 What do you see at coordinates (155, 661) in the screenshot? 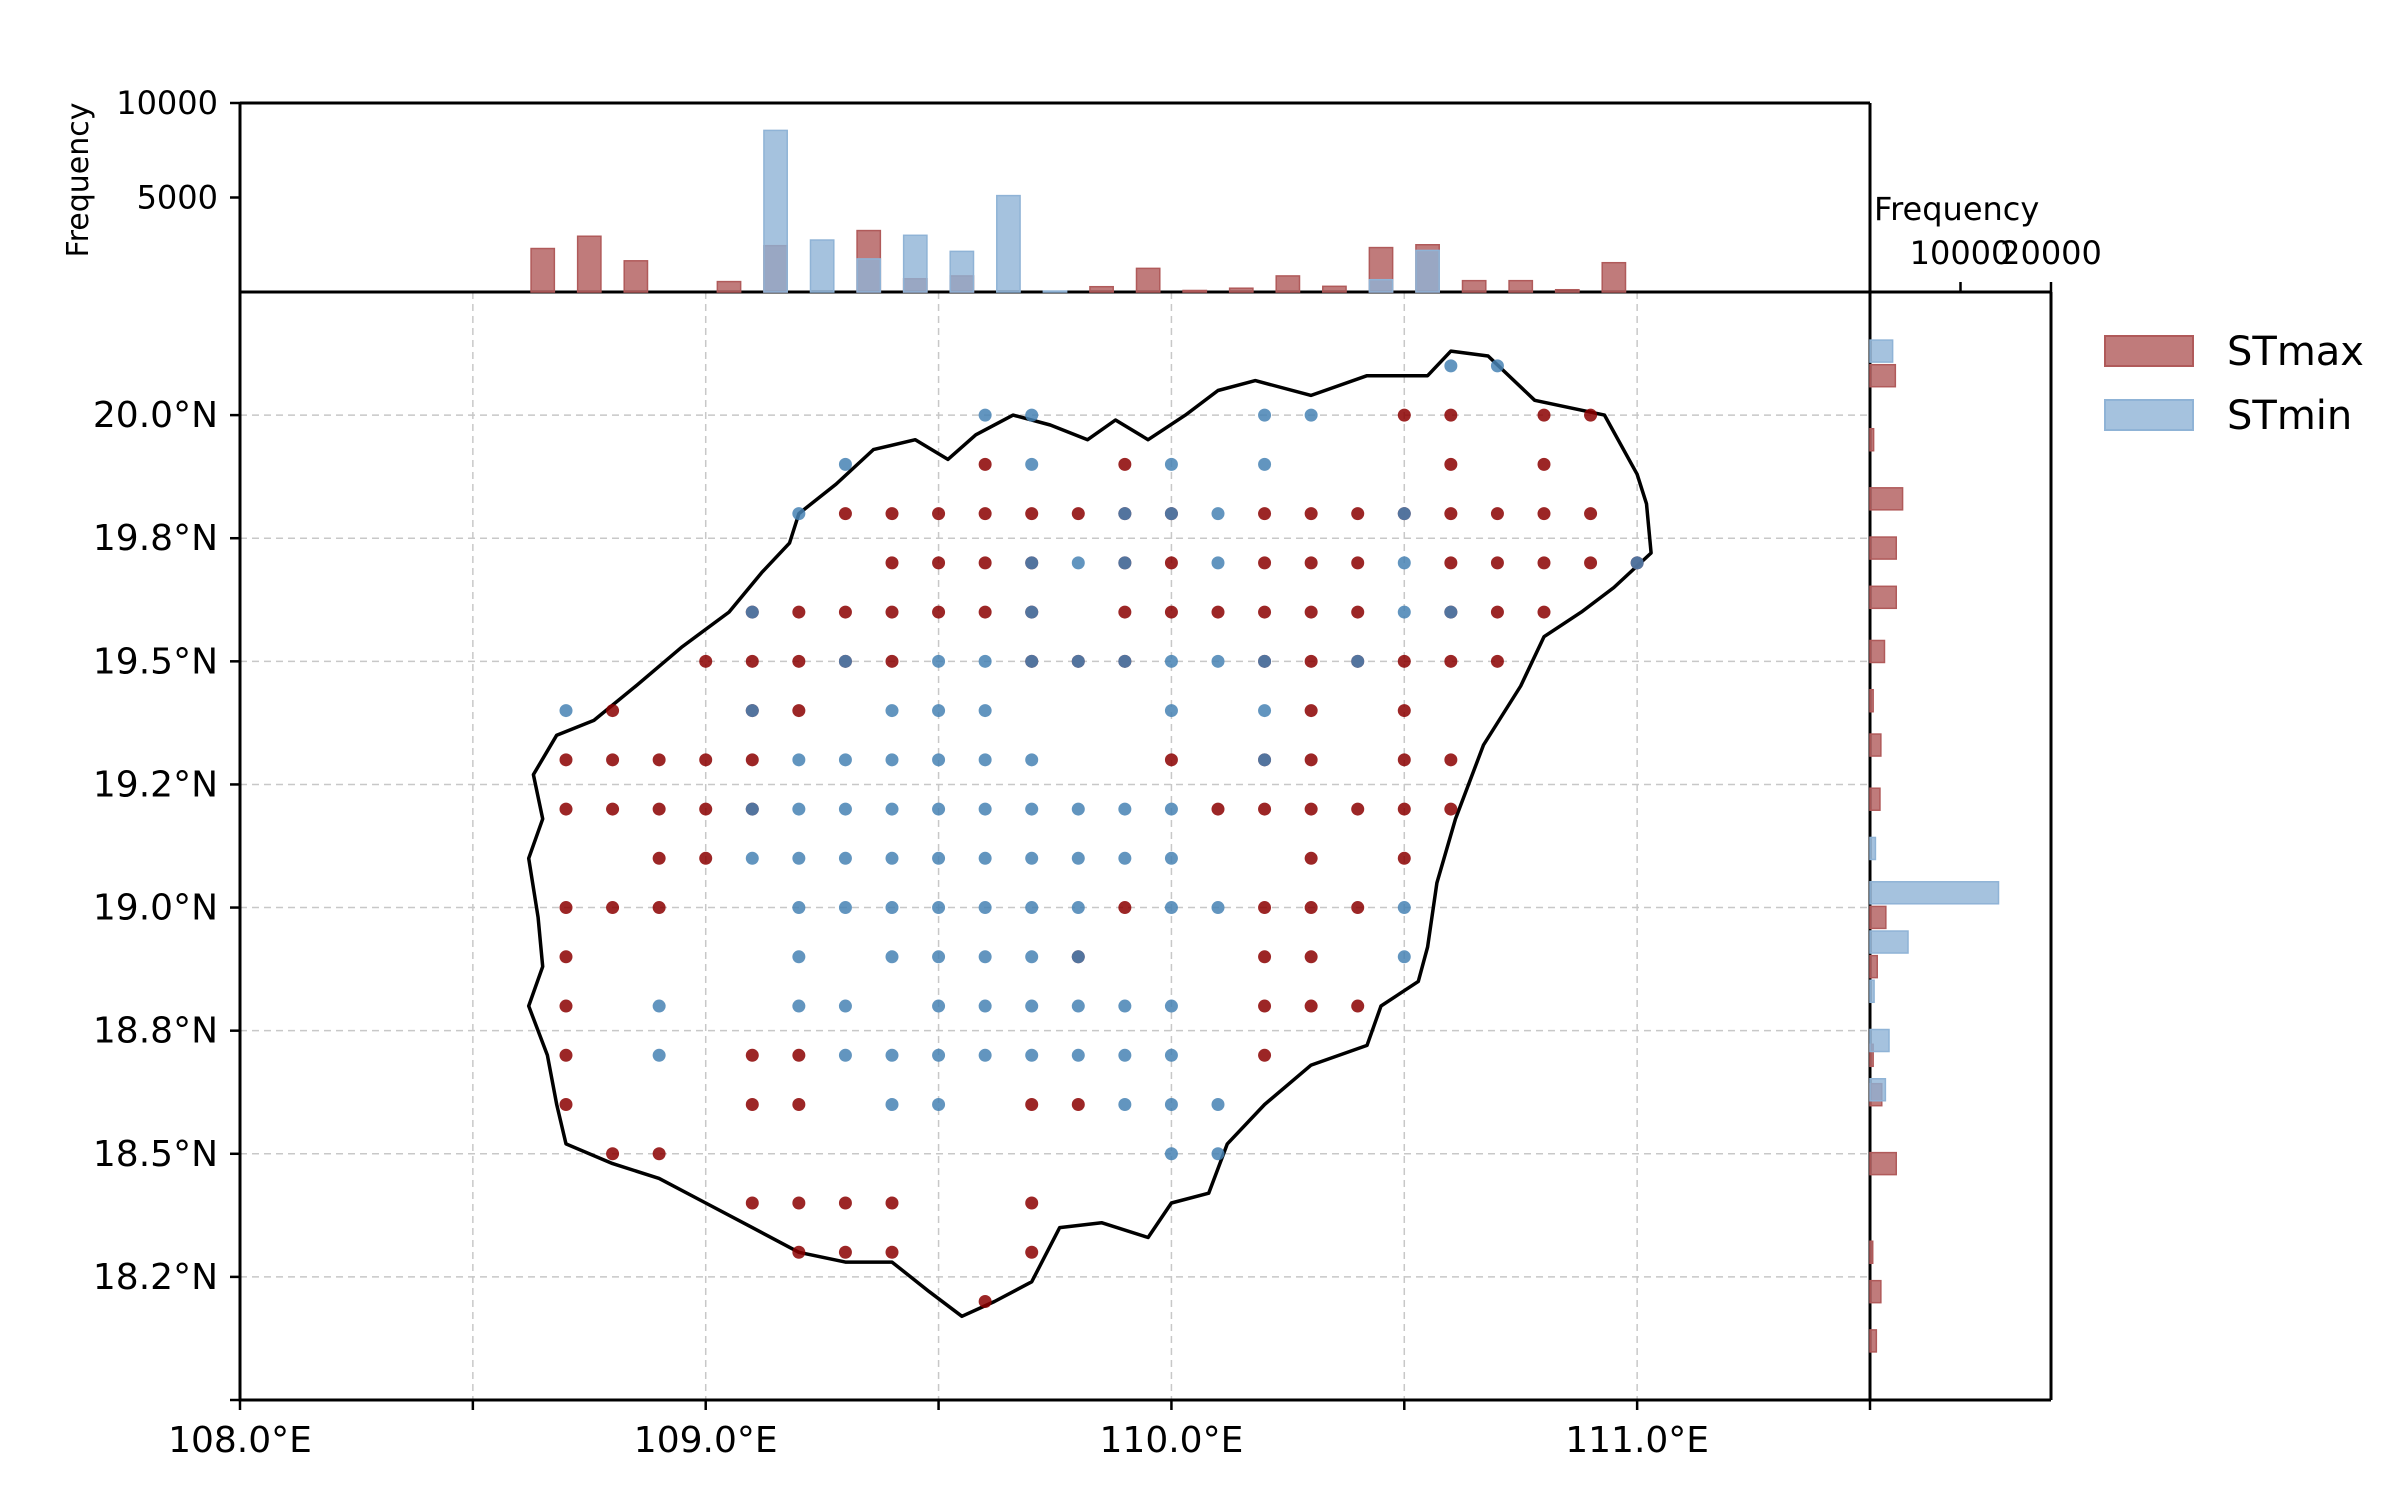
I see `y-tick-label: 19.5°N` at bounding box center [155, 661].